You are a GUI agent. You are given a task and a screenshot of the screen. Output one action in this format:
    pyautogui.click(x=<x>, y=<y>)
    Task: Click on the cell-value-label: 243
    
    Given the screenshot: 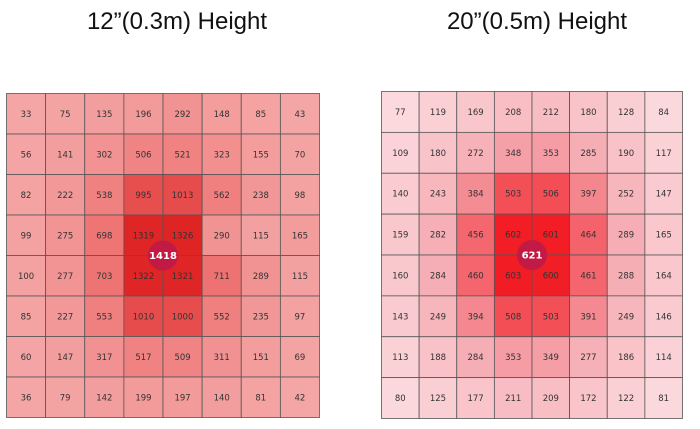 What is the action you would take?
    pyautogui.click(x=438, y=195)
    